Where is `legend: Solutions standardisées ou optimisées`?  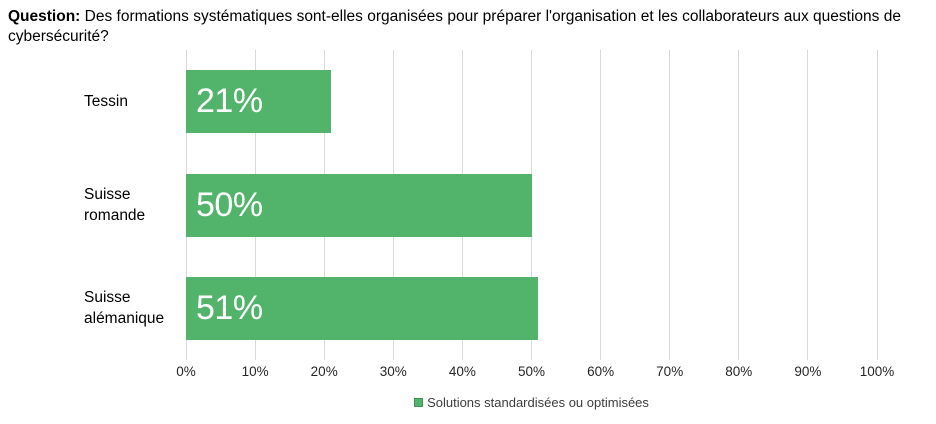
legend: Solutions standardisées ou optimisées is located at coordinates (531, 402).